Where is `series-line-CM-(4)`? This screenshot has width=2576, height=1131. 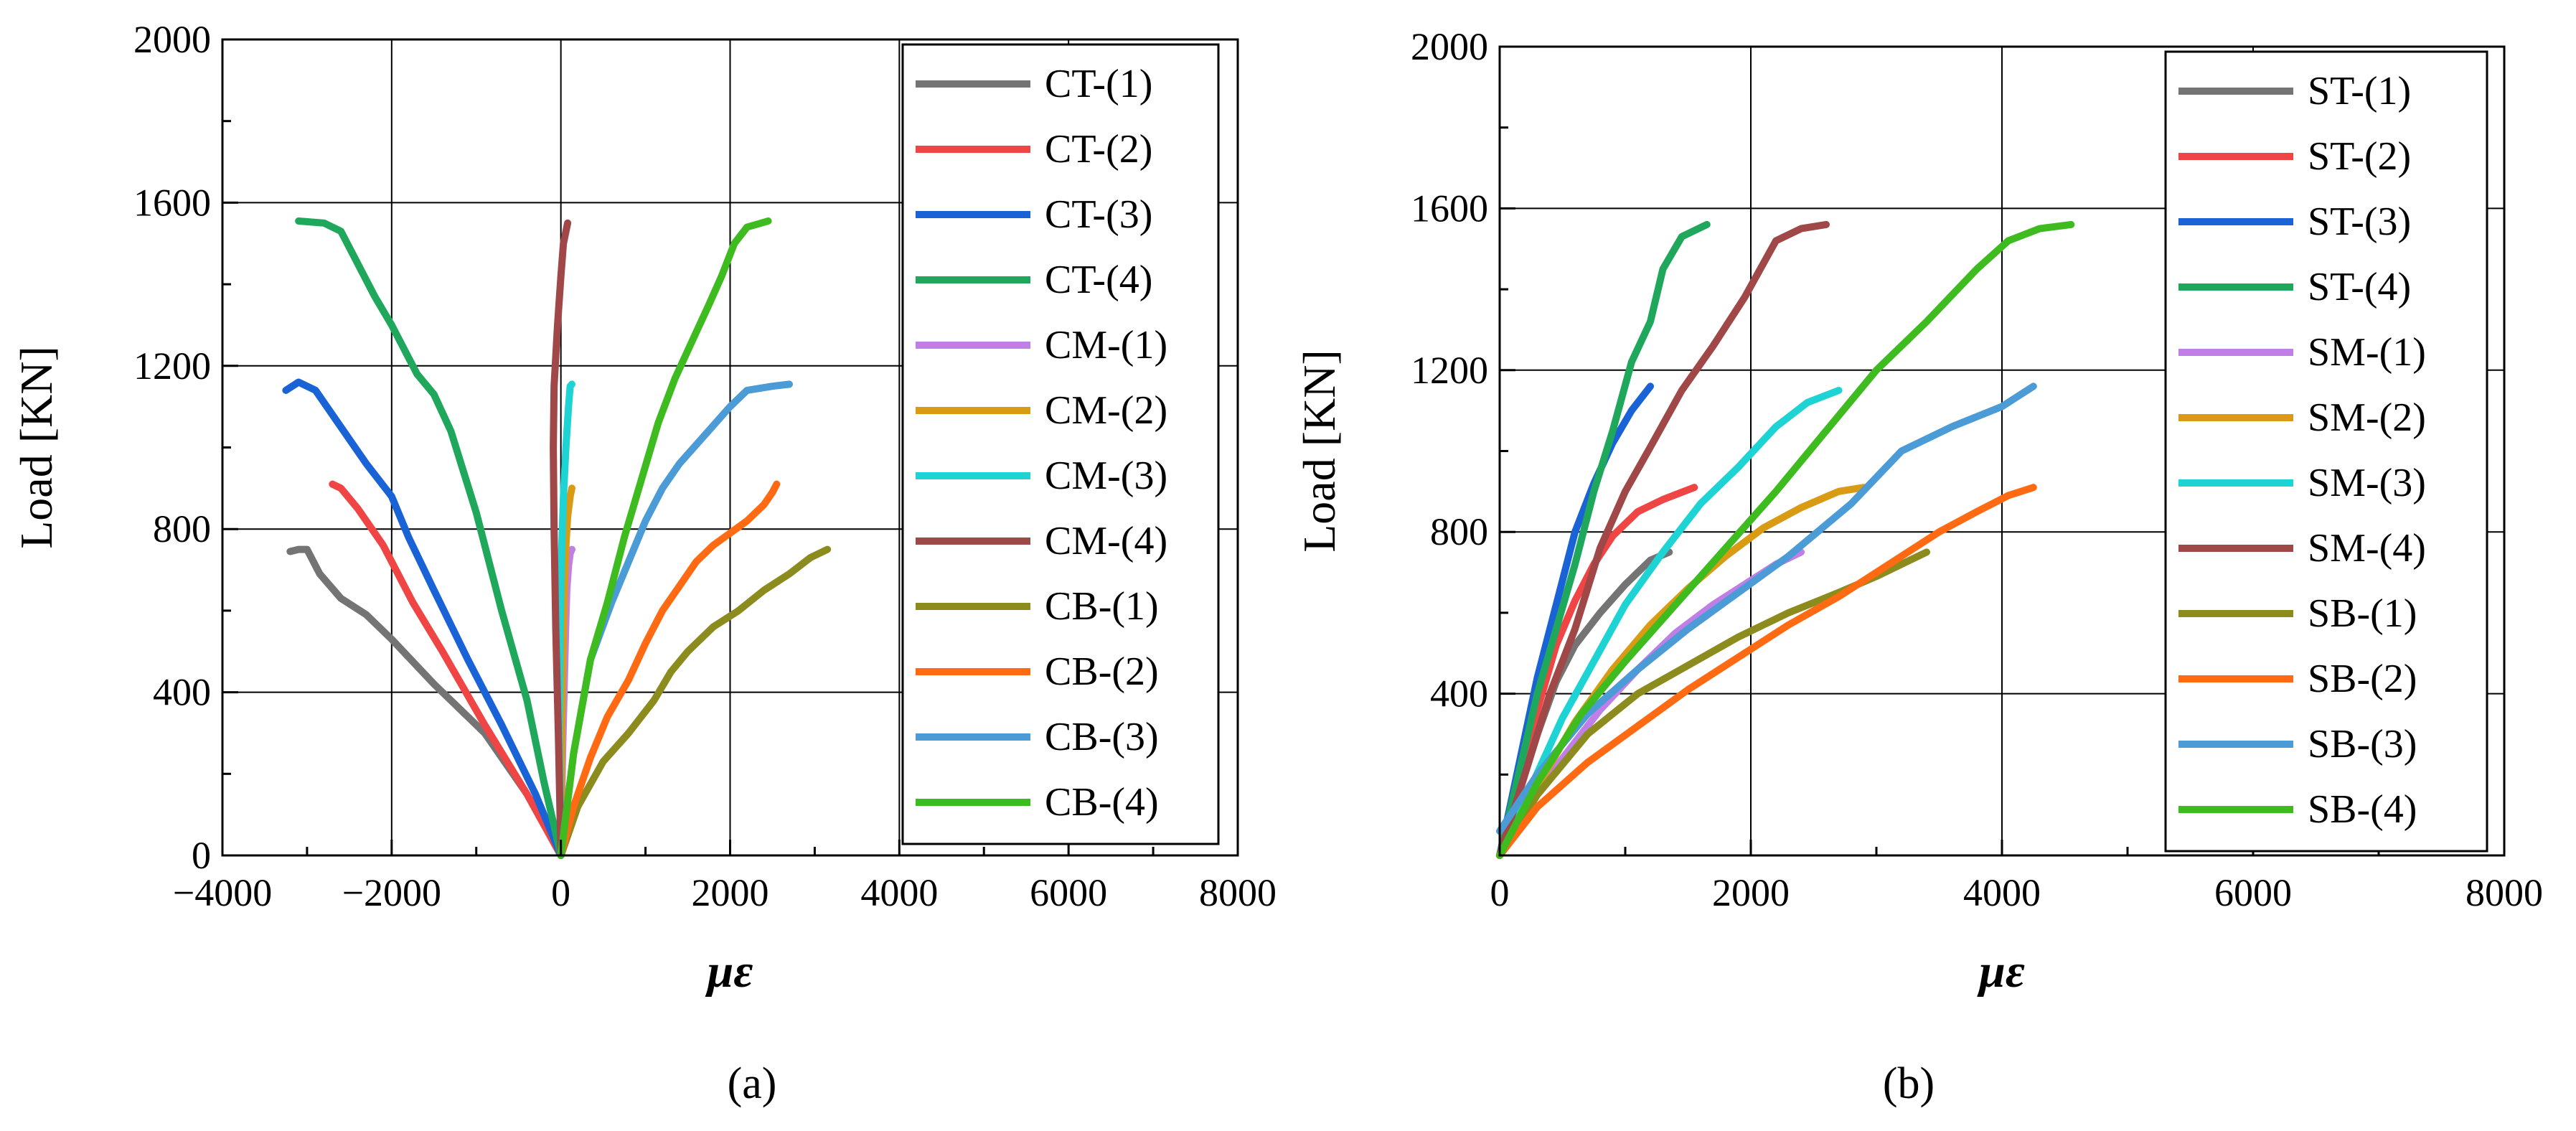 series-line-CM-(4) is located at coordinates (561, 539).